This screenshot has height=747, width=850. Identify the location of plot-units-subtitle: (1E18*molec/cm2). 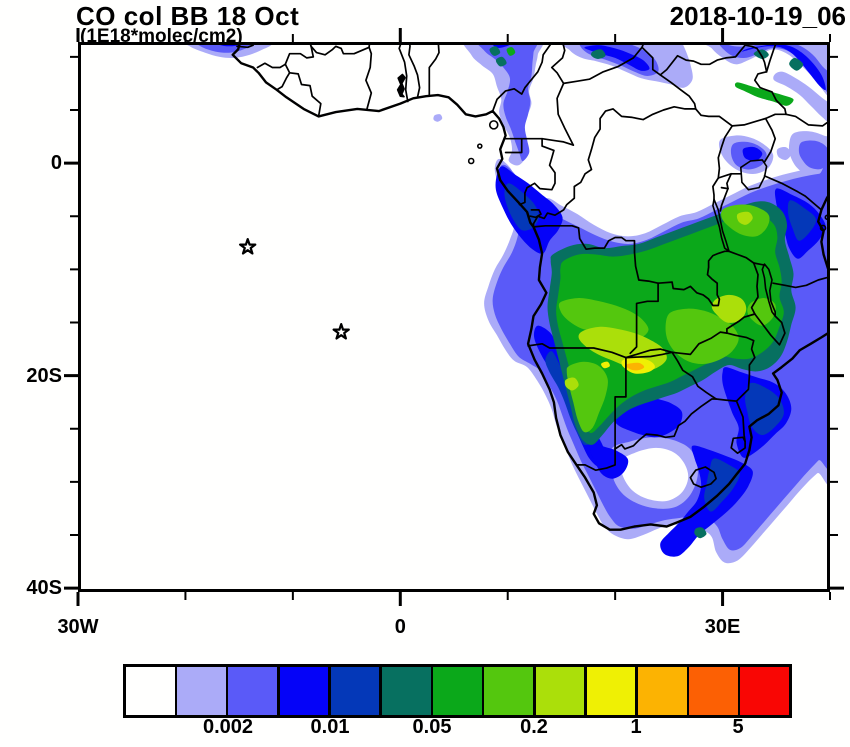
(161, 36).